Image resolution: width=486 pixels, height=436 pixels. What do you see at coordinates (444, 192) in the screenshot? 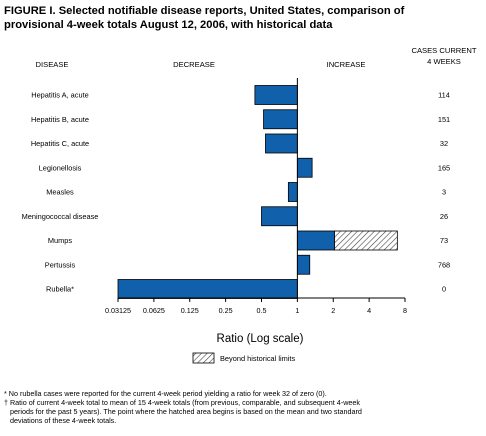
I see `cases-value-measles: 3` at bounding box center [444, 192].